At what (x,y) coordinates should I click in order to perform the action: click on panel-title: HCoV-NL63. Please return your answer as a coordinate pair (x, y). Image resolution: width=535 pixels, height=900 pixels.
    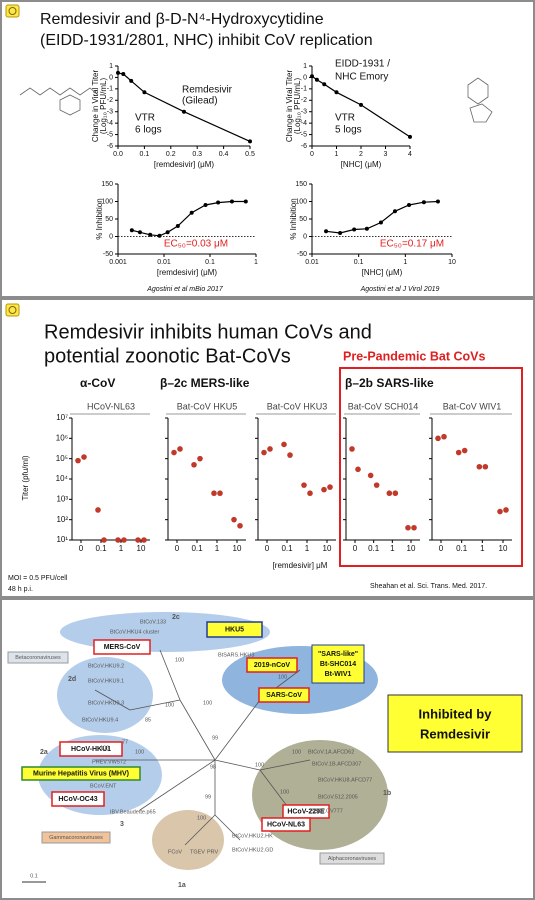
    Looking at the image, I should click on (111, 406).